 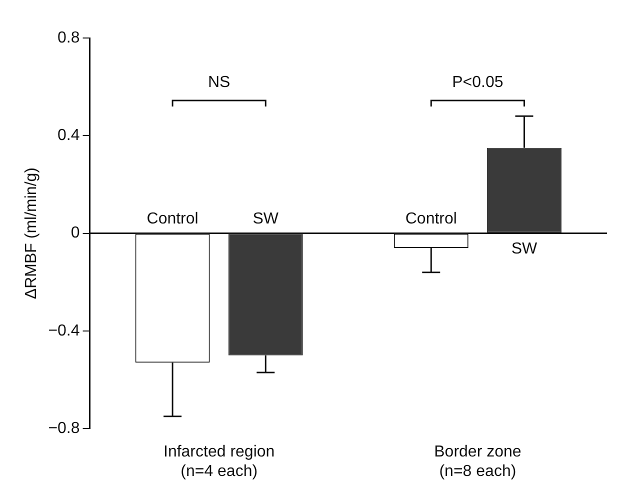 I want to click on y-tick-label: 0.4, so click(x=69, y=135).